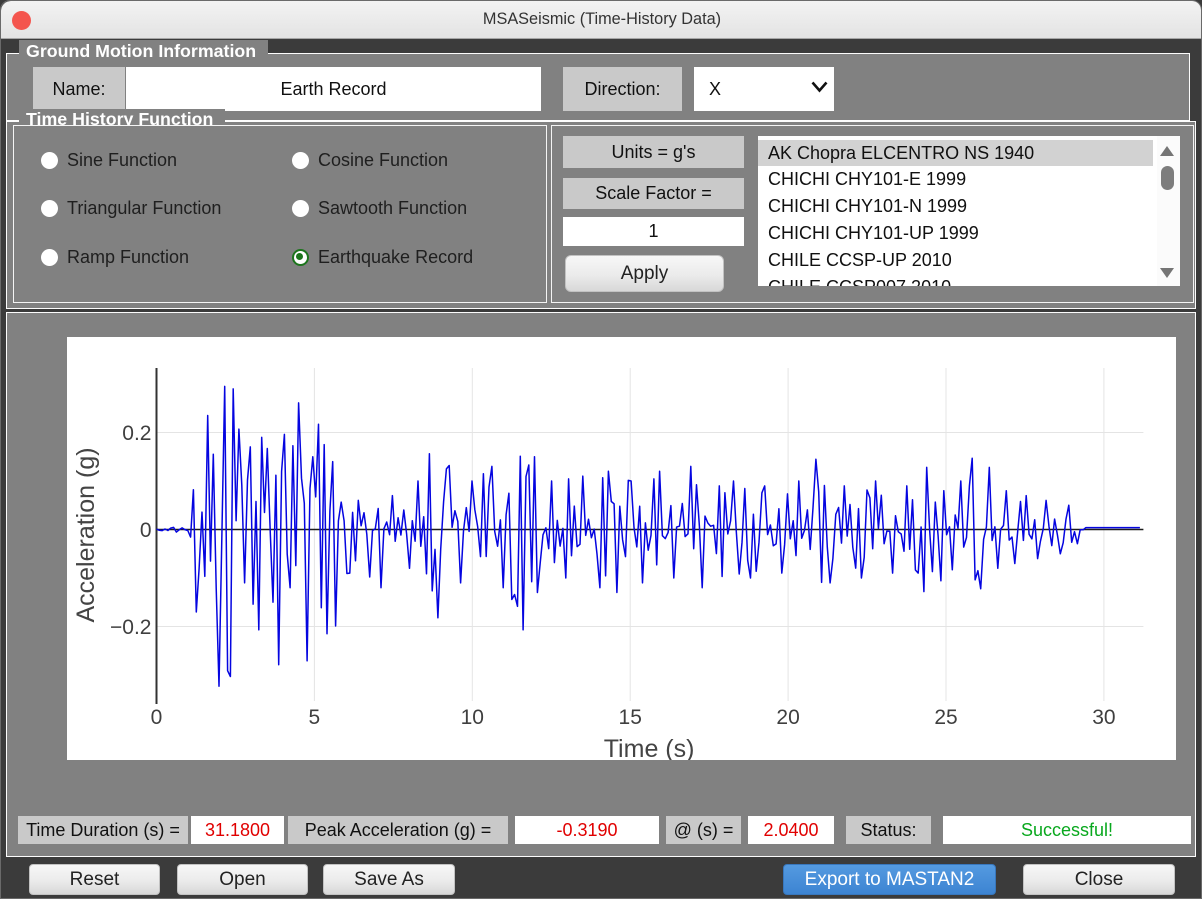 This screenshot has height=899, width=1202. I want to click on svg-text: 30, so click(1103, 717).